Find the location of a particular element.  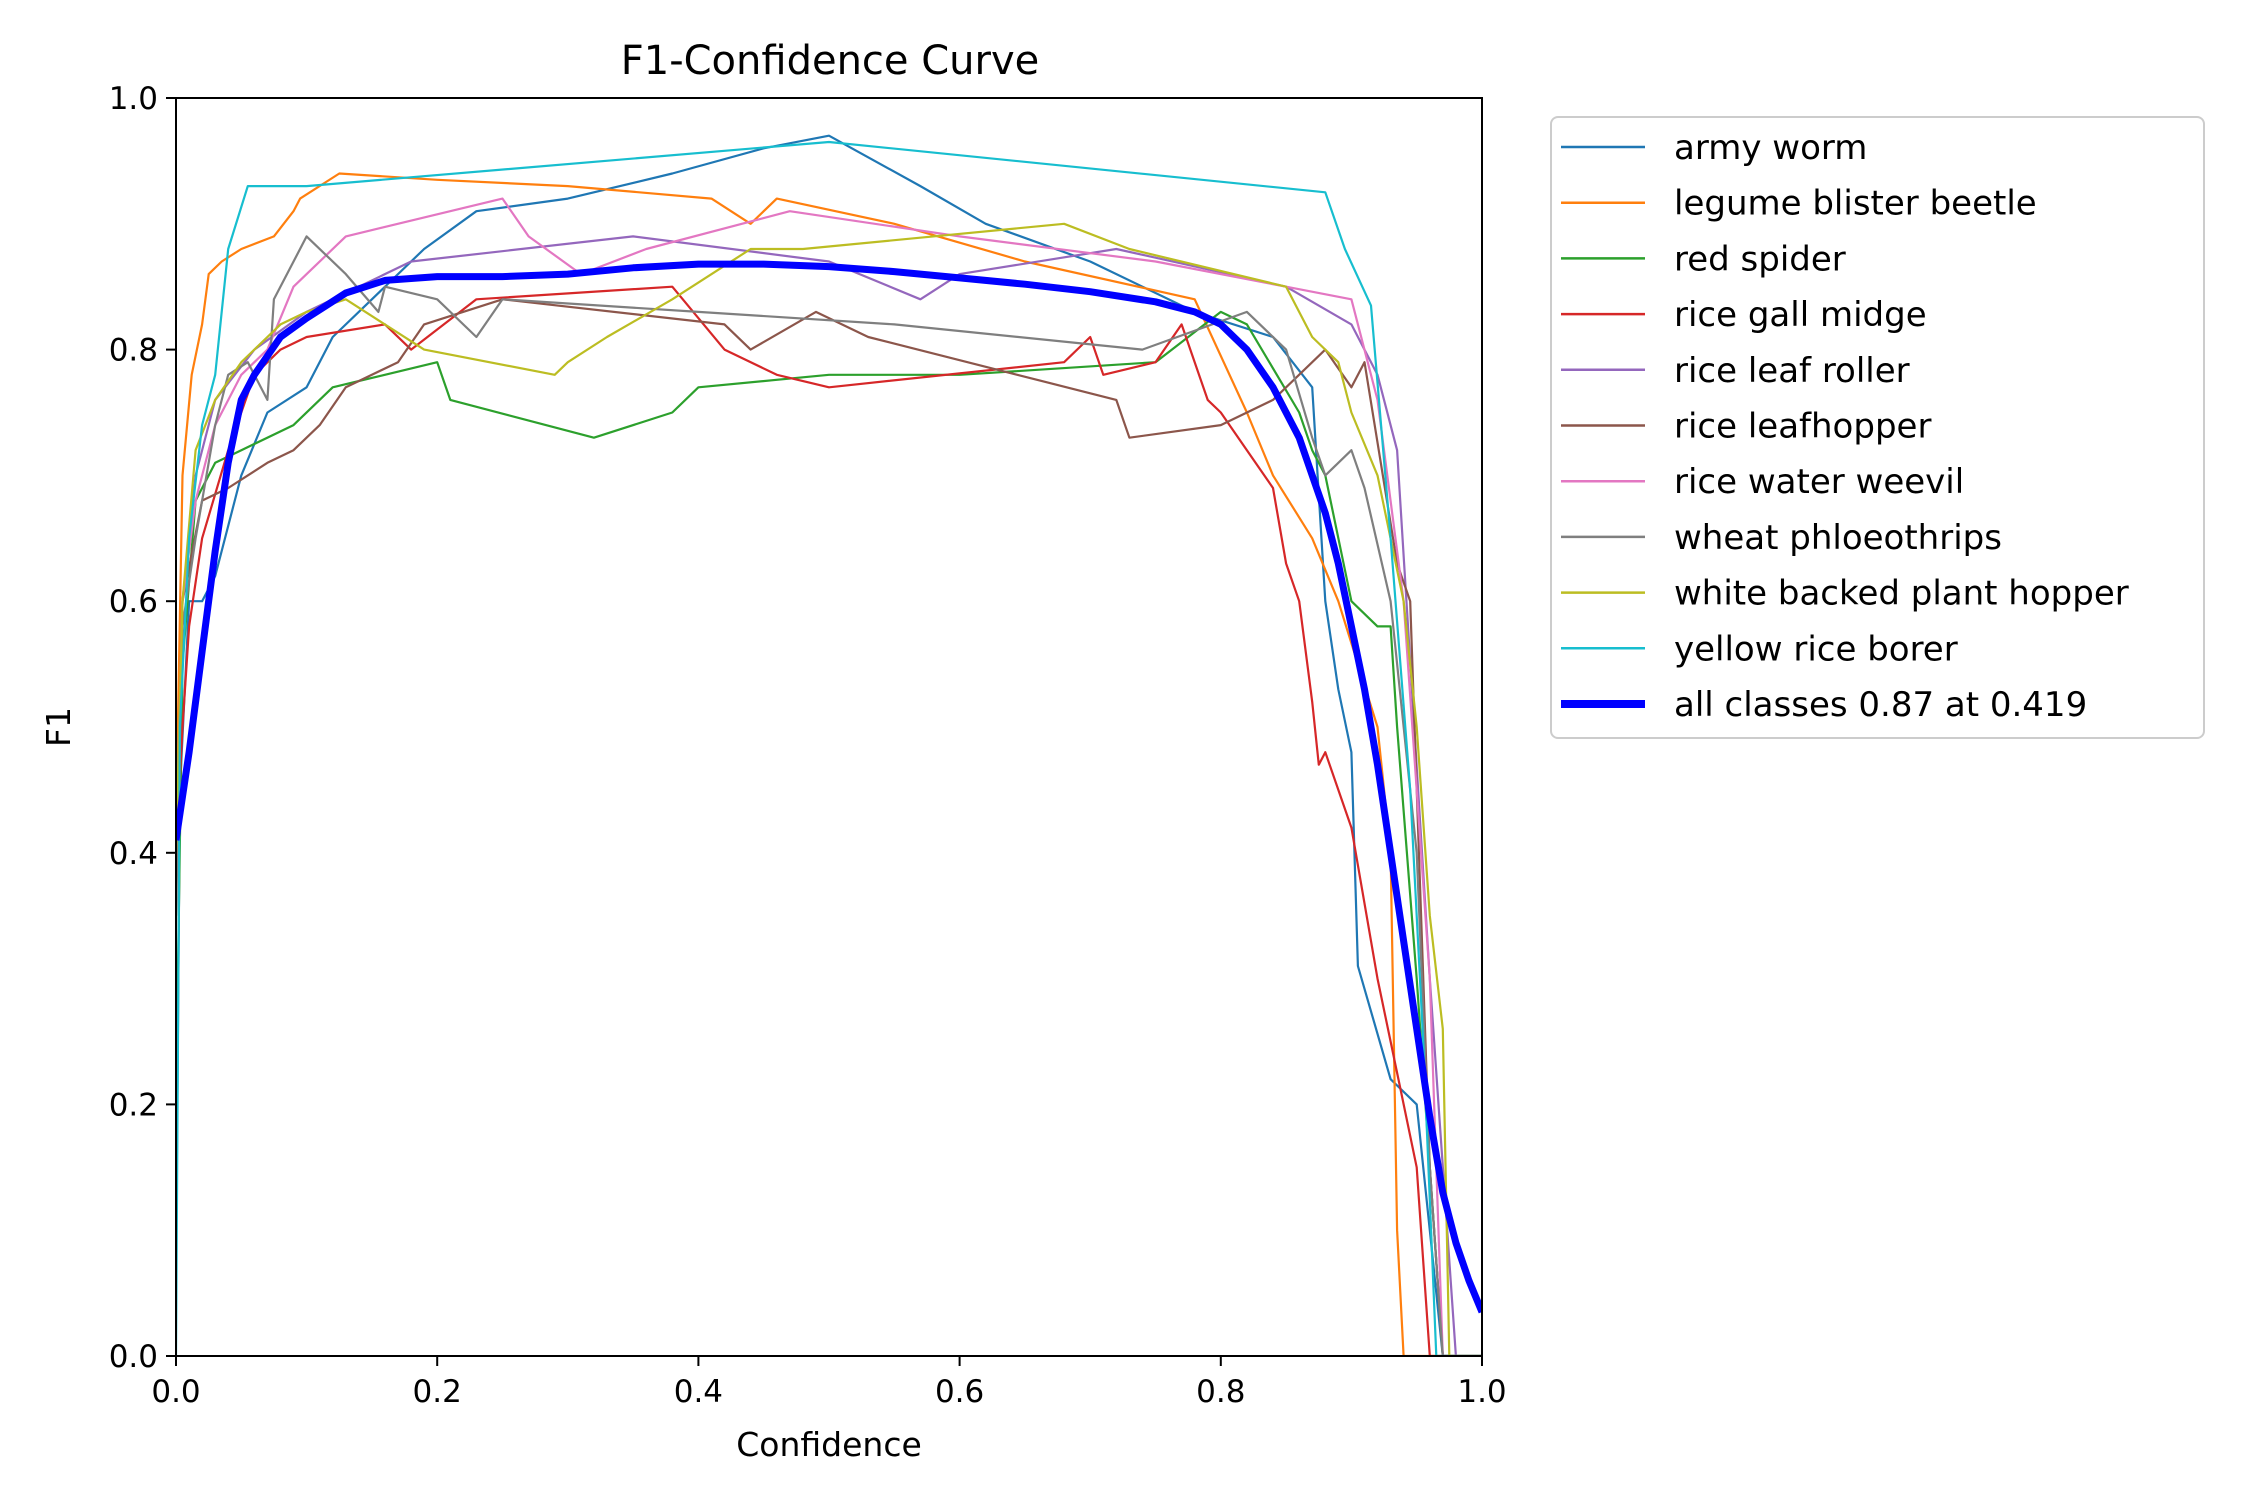

y-tick-label: 0.2 is located at coordinates (133, 1105).